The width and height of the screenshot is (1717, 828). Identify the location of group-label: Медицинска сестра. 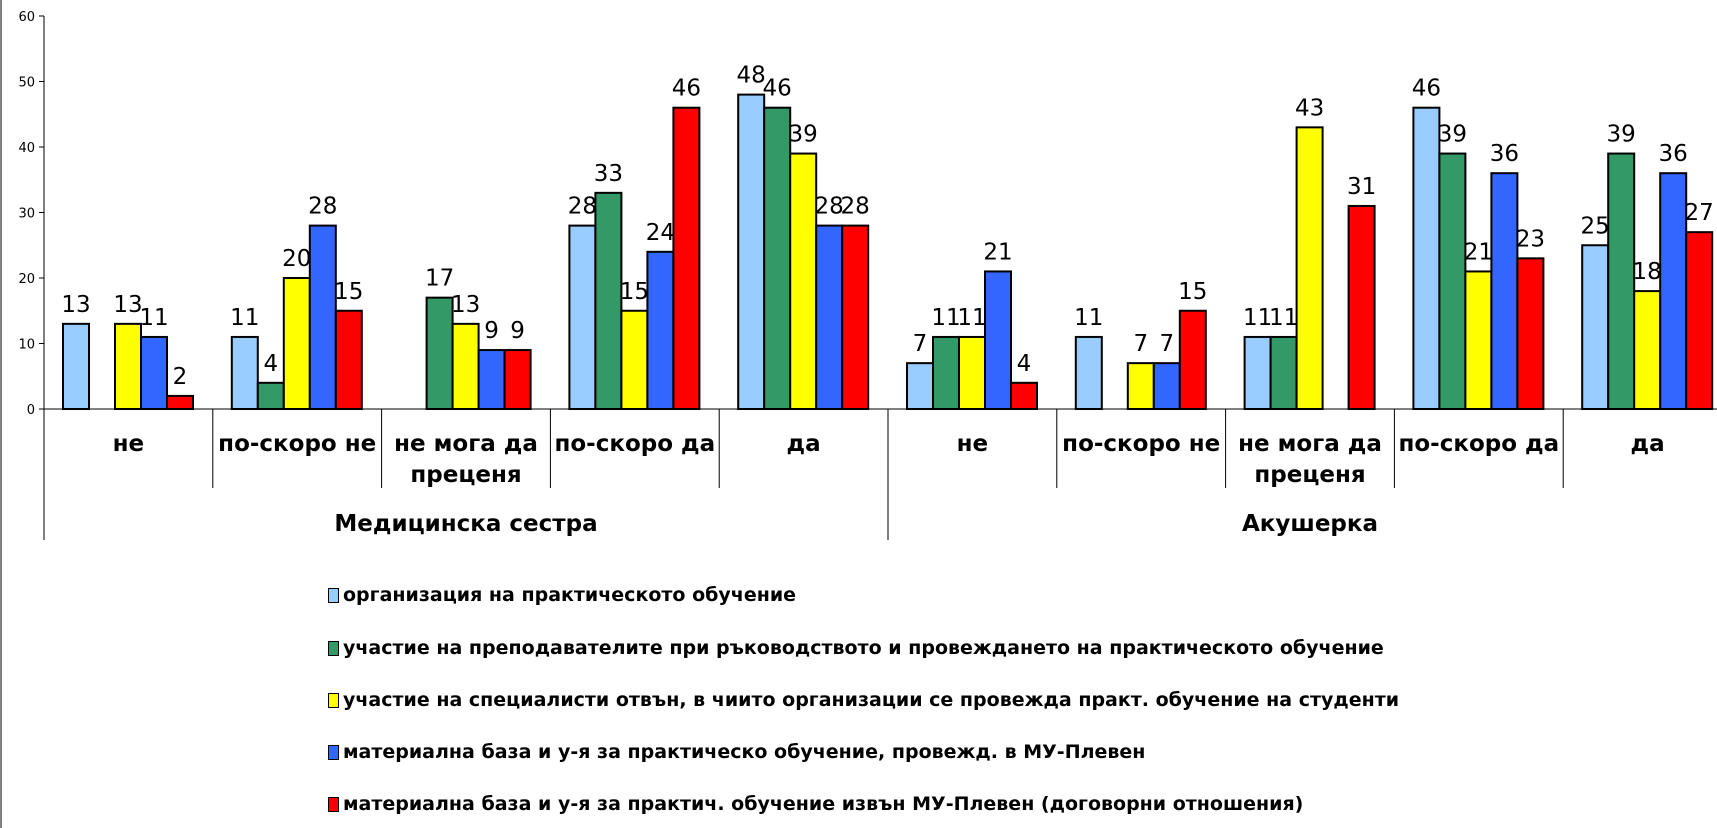
(465, 524).